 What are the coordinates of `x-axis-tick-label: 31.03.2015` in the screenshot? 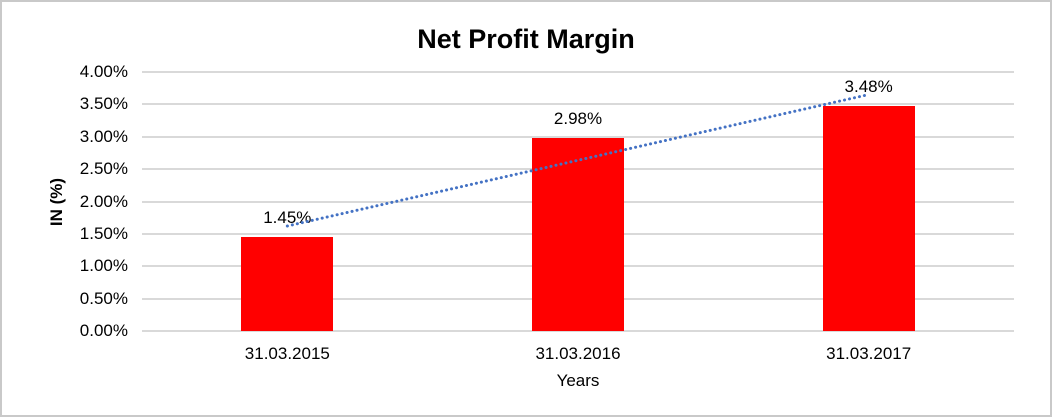 It's located at (287, 353).